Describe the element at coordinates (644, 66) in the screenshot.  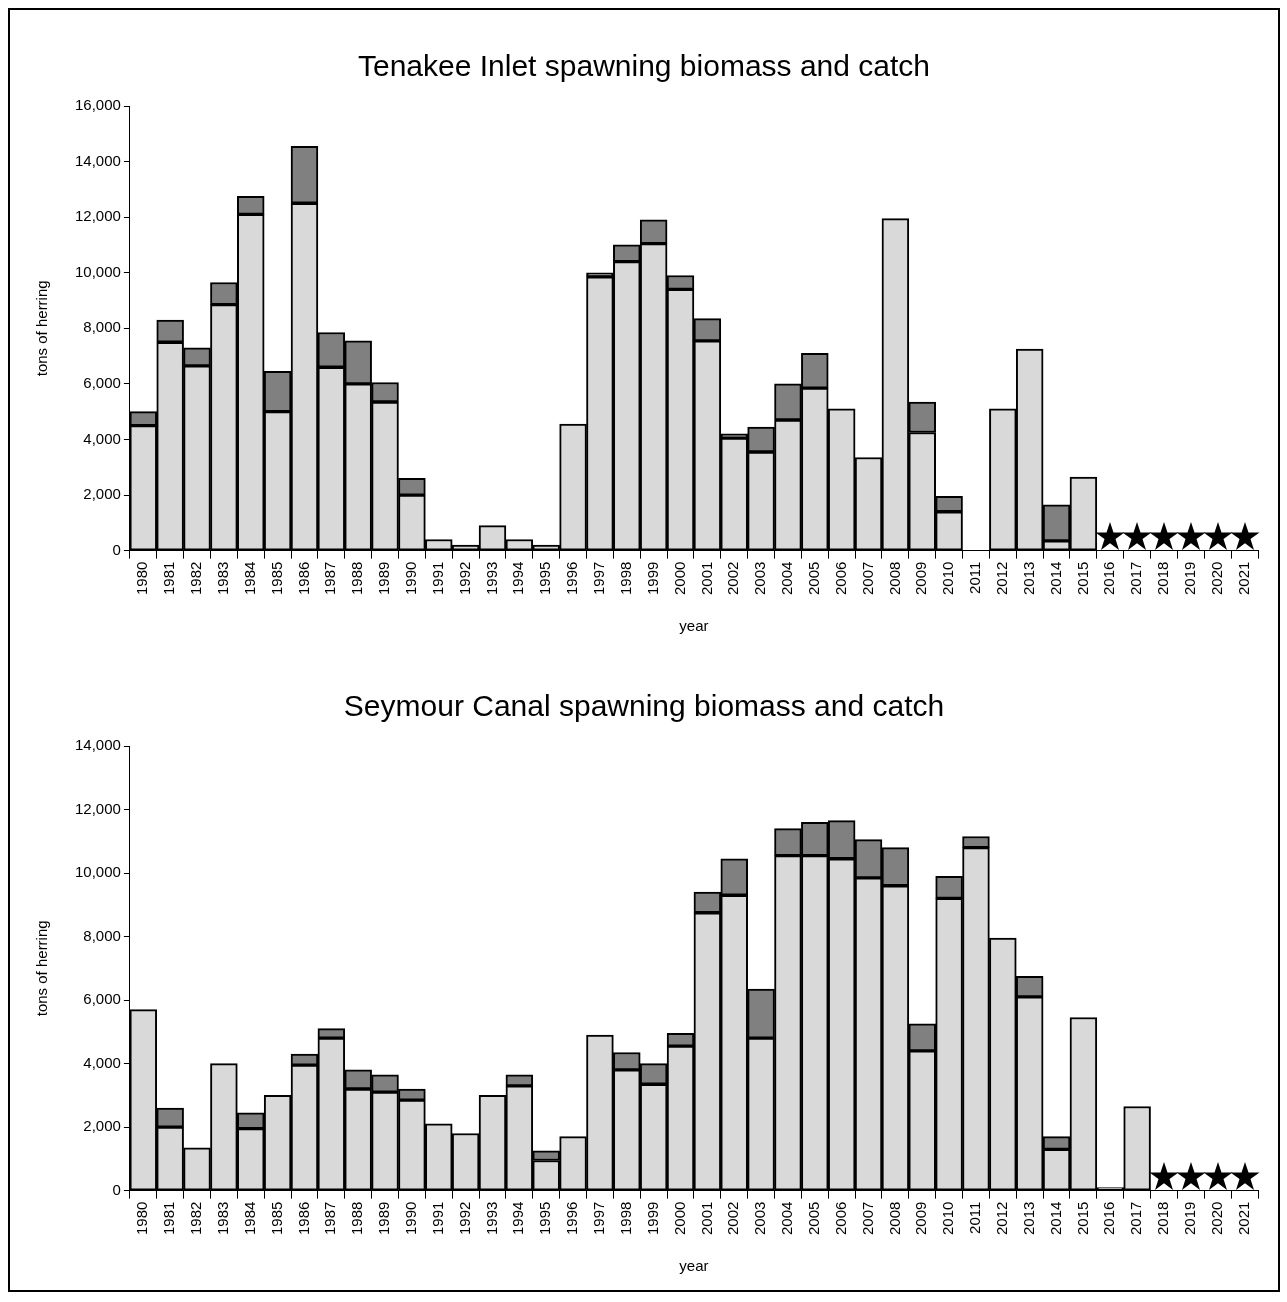
I see `chart-title: Tenakee Inlet spawning biomass and catch` at that location.